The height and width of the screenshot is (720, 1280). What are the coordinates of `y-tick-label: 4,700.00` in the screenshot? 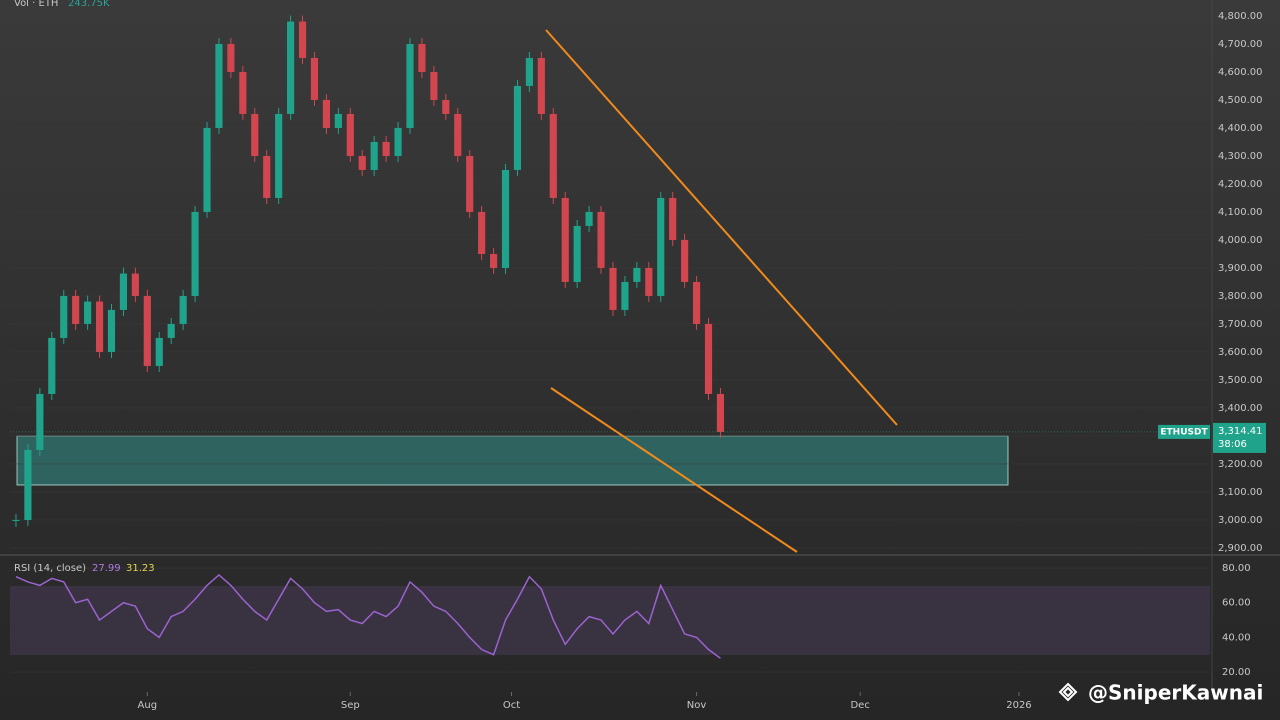 It's located at (1240, 44).